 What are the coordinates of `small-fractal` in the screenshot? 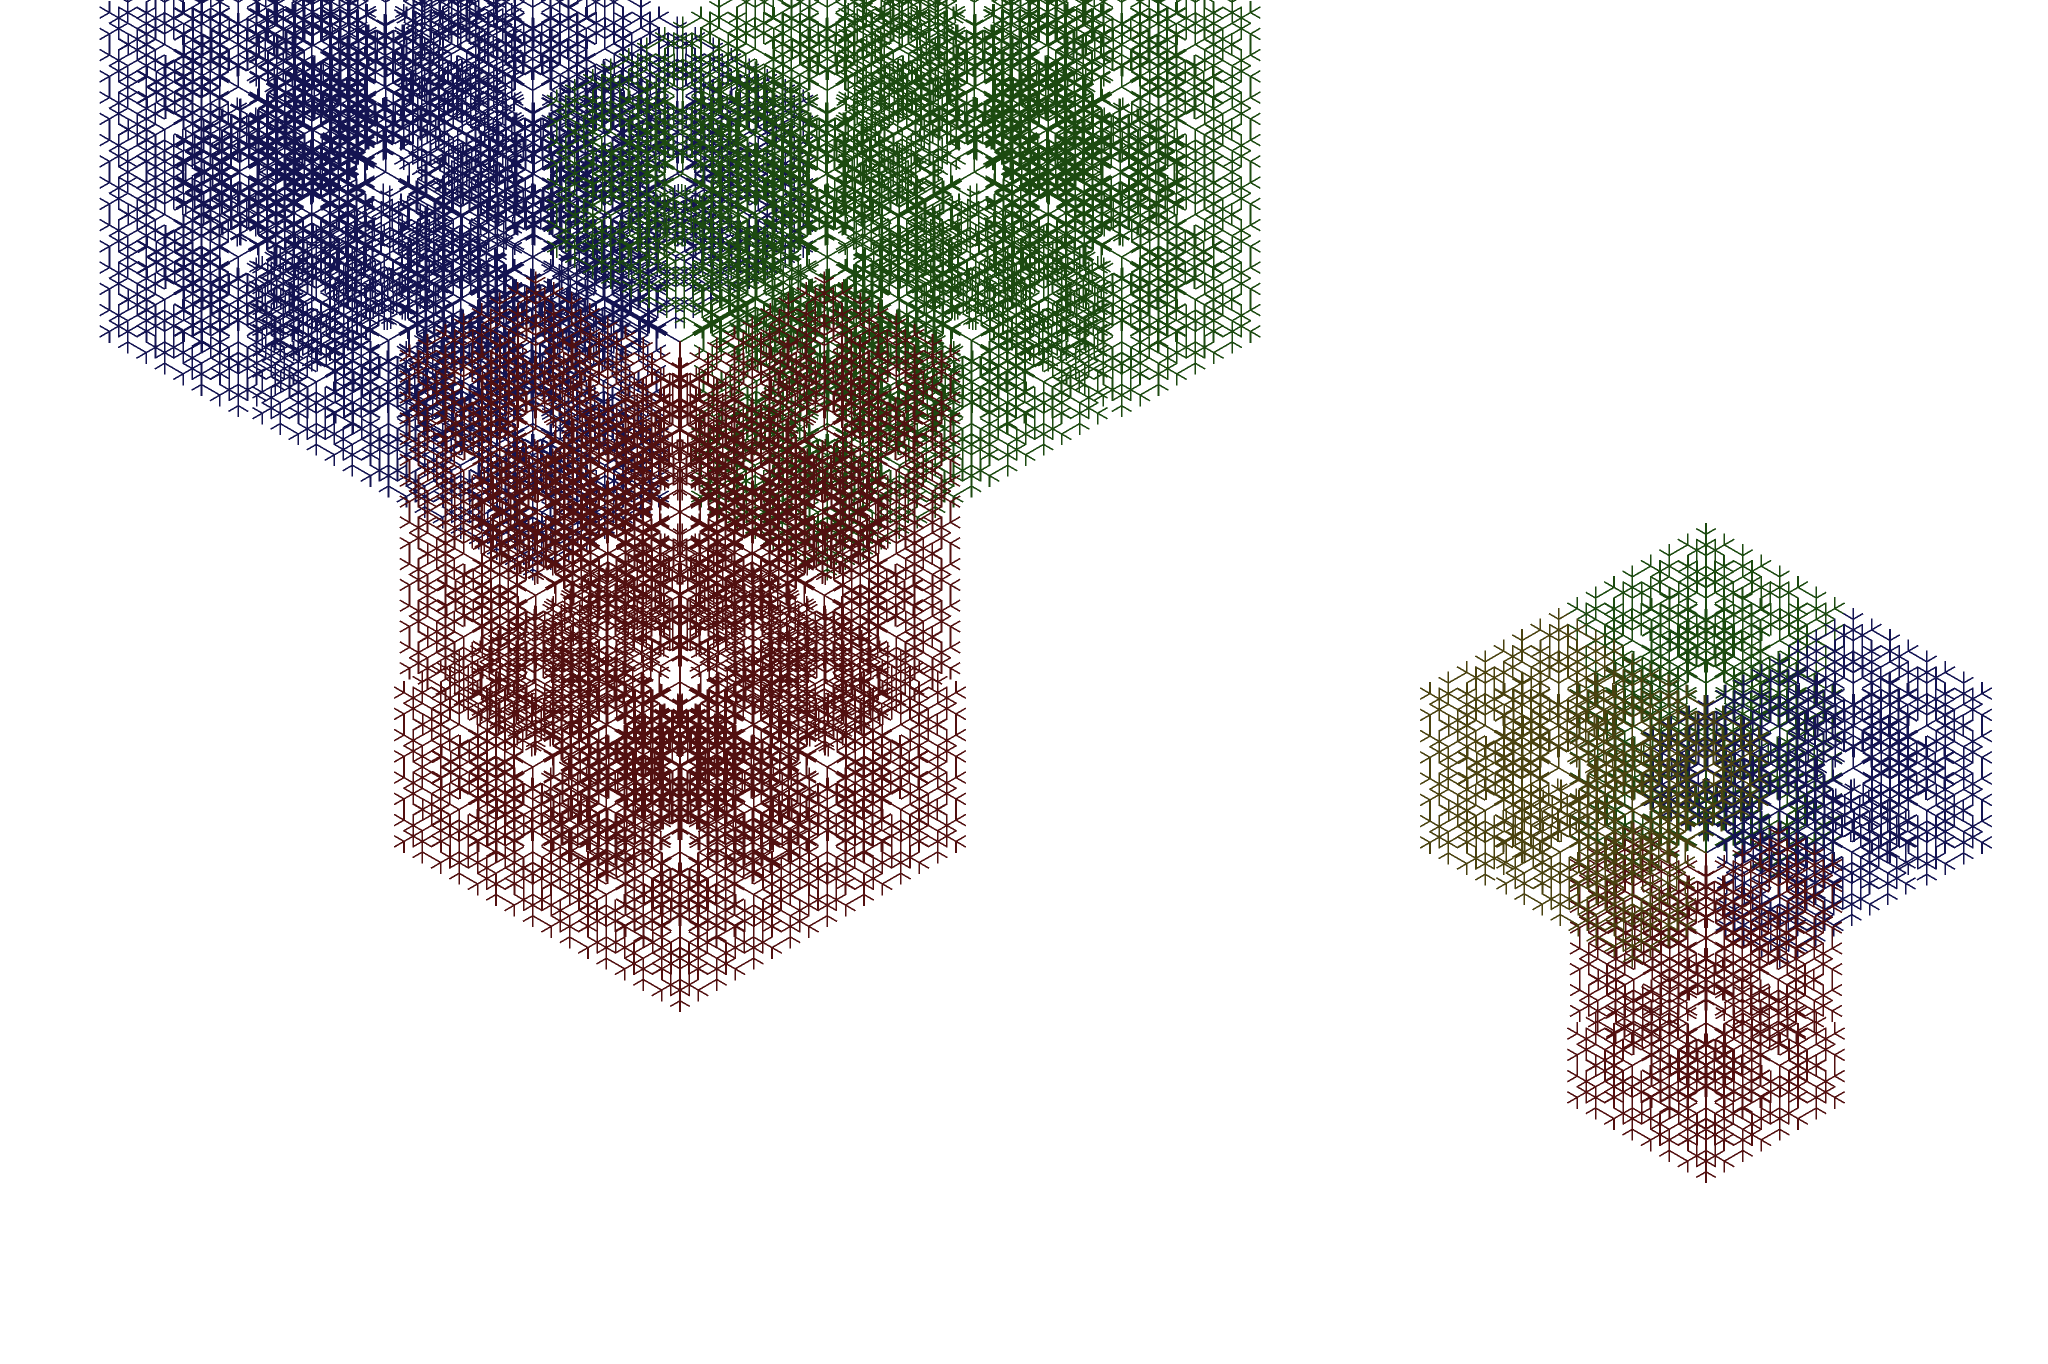 It's located at (1706, 853).